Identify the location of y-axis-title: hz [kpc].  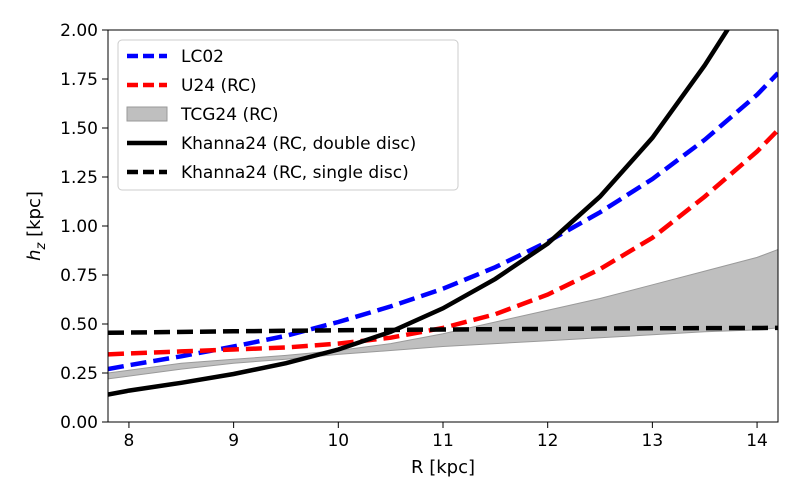
(36, 226).